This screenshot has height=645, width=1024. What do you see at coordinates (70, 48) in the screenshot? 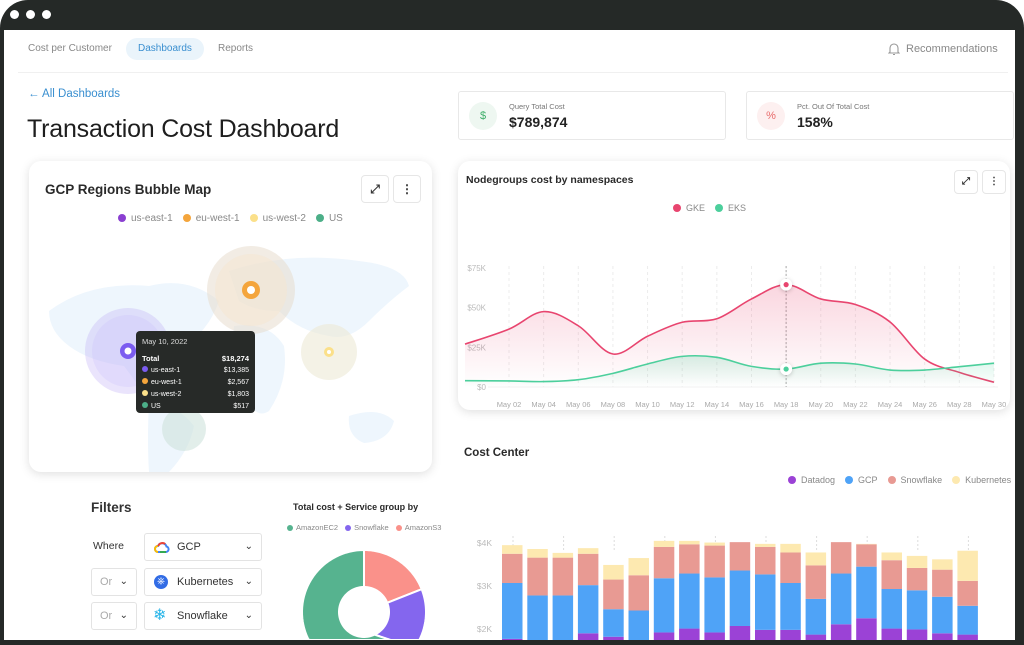
I see `nav-cost-per-customer: Cost per Customer` at bounding box center [70, 48].